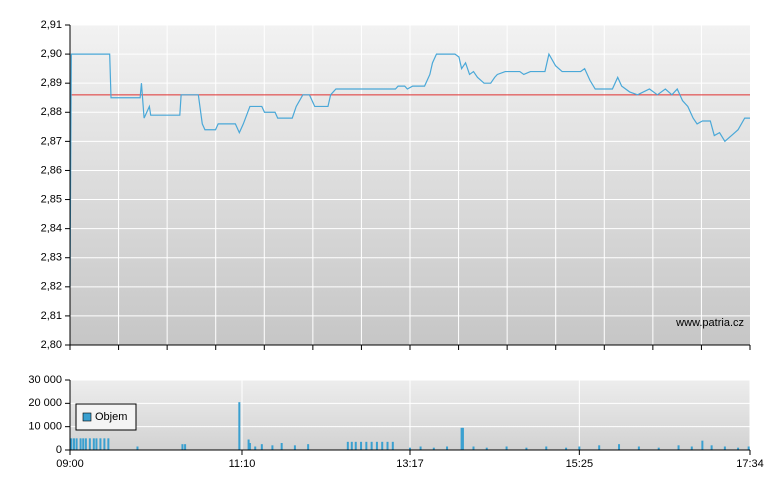  I want to click on watermark: www.patria.cz, so click(709, 323).